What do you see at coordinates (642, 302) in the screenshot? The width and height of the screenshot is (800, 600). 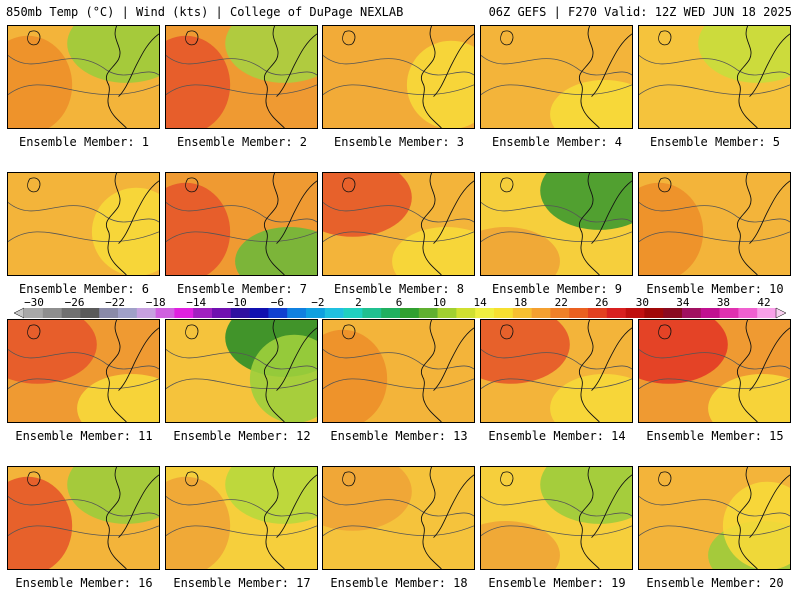 I see `colorbar-tick-label: 30` at bounding box center [642, 302].